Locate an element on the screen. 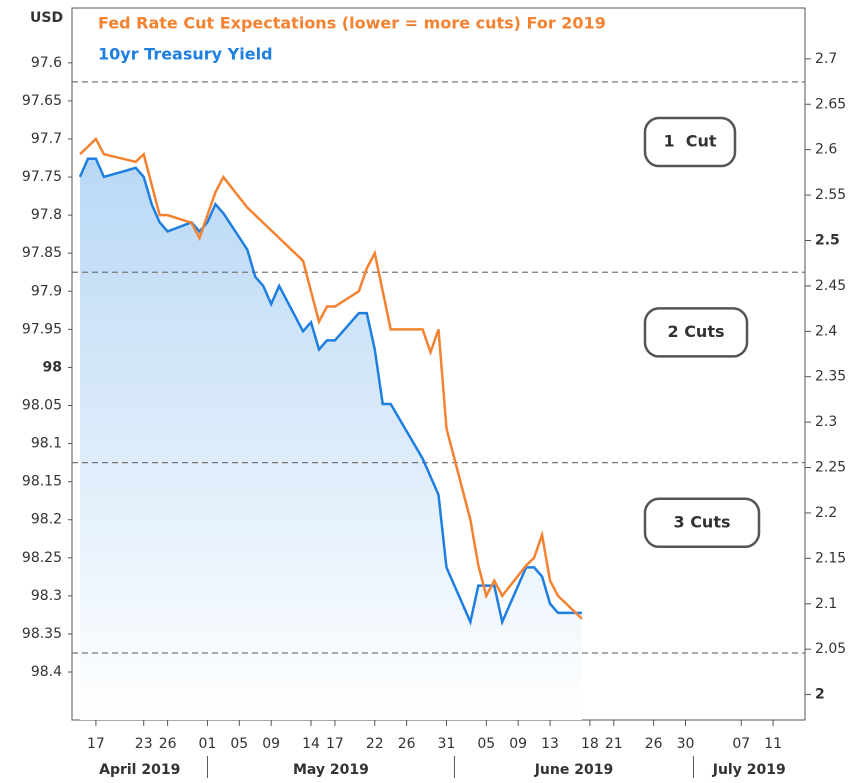 This screenshot has height=783, width=859. y2-tick-label: 2.4 is located at coordinates (826, 331).